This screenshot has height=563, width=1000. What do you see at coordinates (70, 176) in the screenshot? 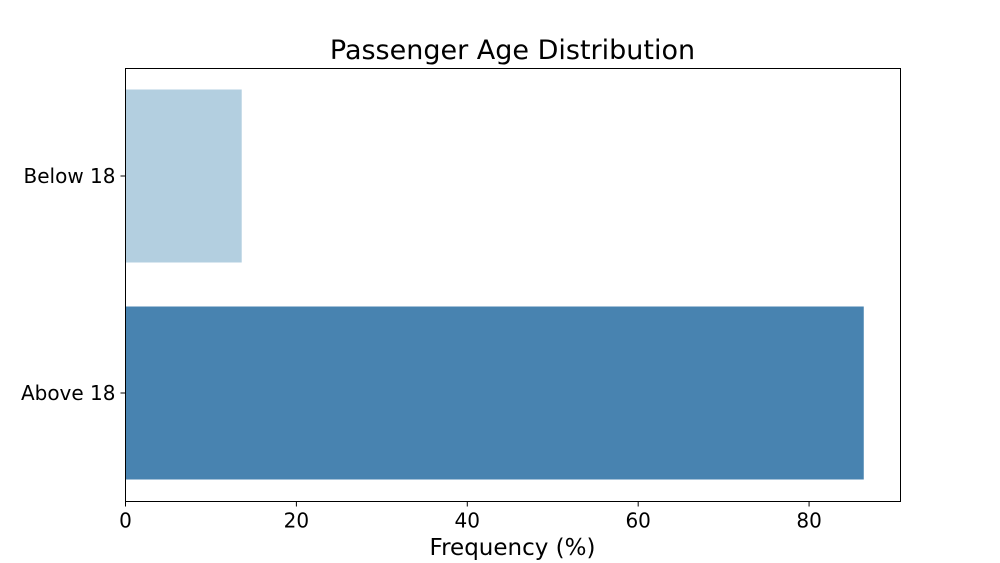
I see `y-tick-label: Below 18` at bounding box center [70, 176].